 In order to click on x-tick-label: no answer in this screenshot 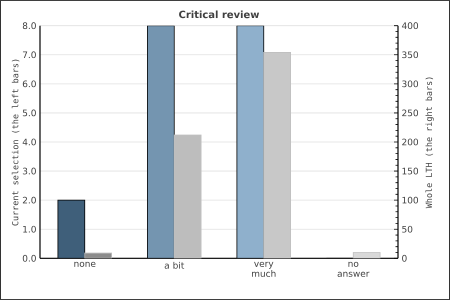, I will do `click(354, 269)`.